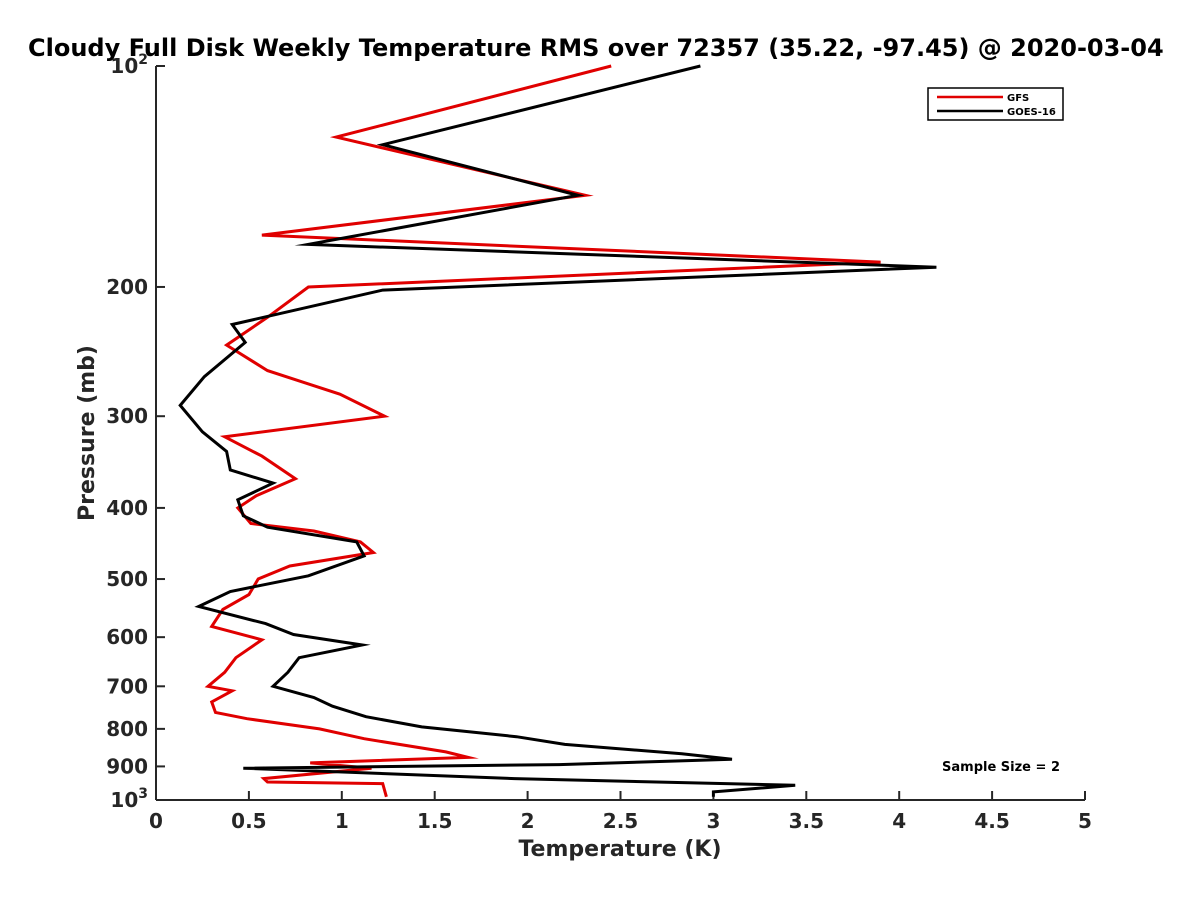 Image resolution: width=1200 pixels, height=900 pixels. What do you see at coordinates (1031, 112) in the screenshot?
I see `legend-entry-label: GOES-16` at bounding box center [1031, 112].